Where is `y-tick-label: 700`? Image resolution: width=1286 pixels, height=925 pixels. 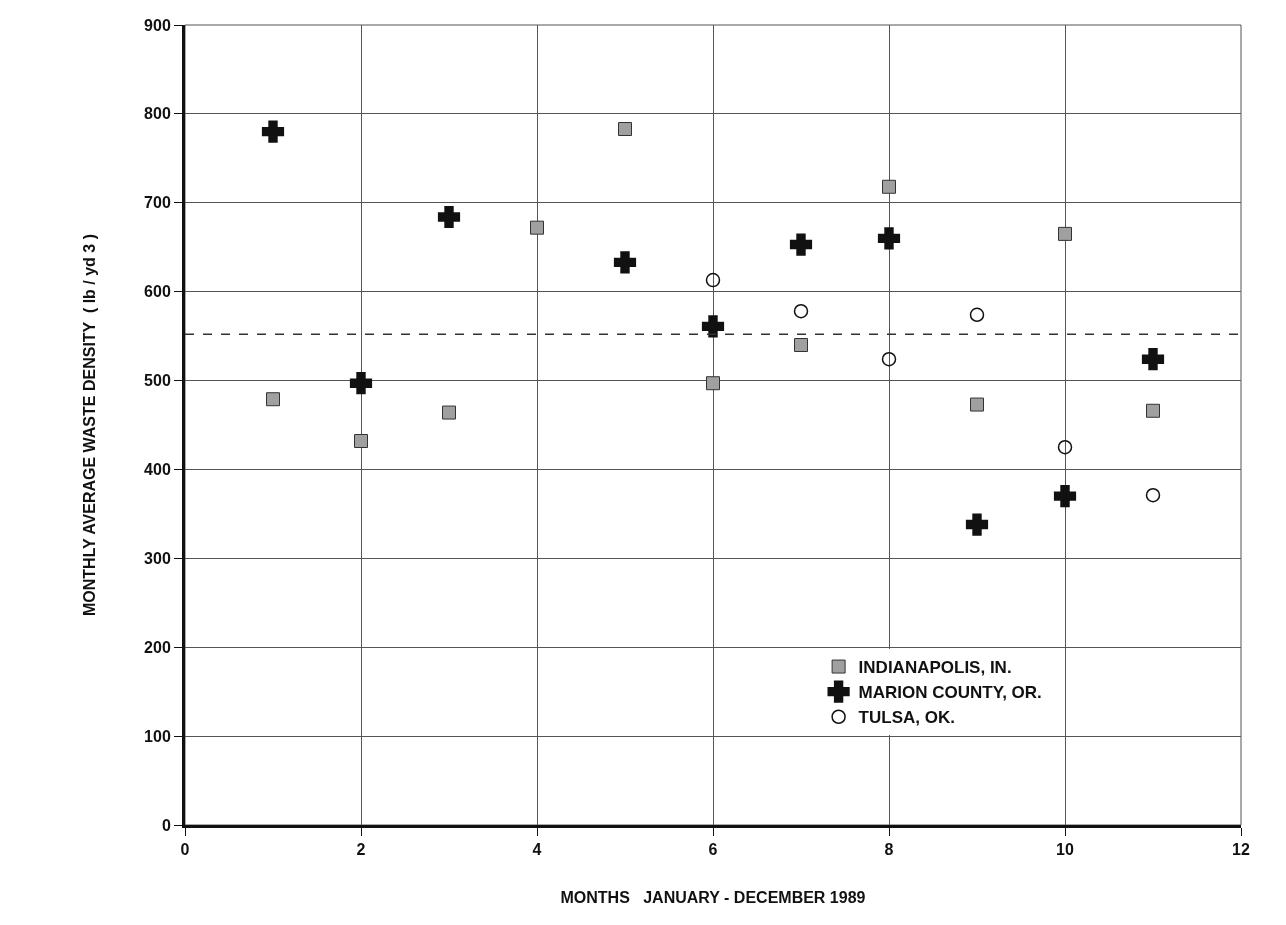 y-tick-label: 700 is located at coordinates (157, 203).